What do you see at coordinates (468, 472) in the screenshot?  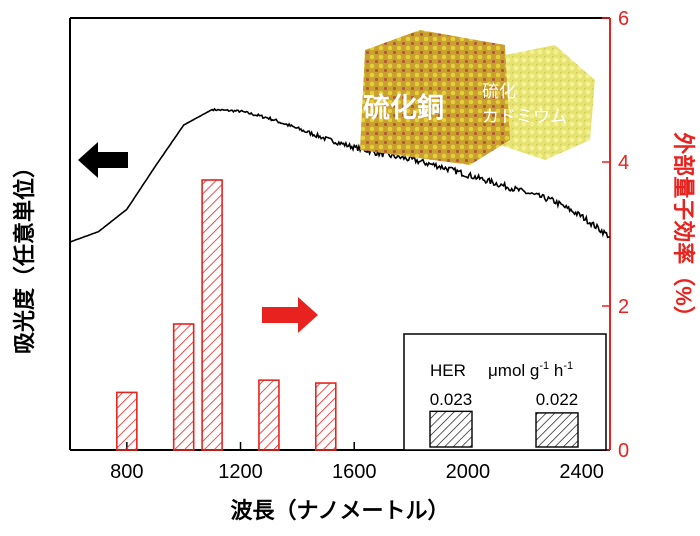 I see `x-tick-label: 2000` at bounding box center [468, 472].